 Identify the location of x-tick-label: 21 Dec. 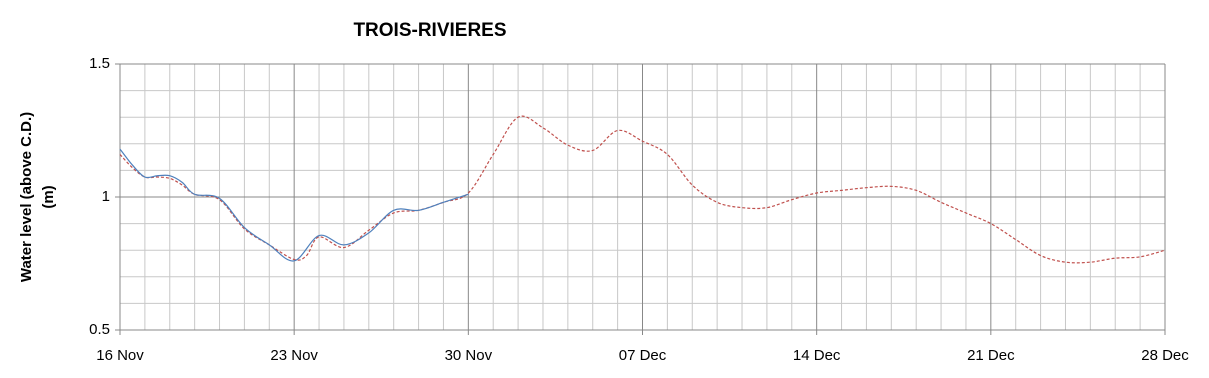
(991, 355).